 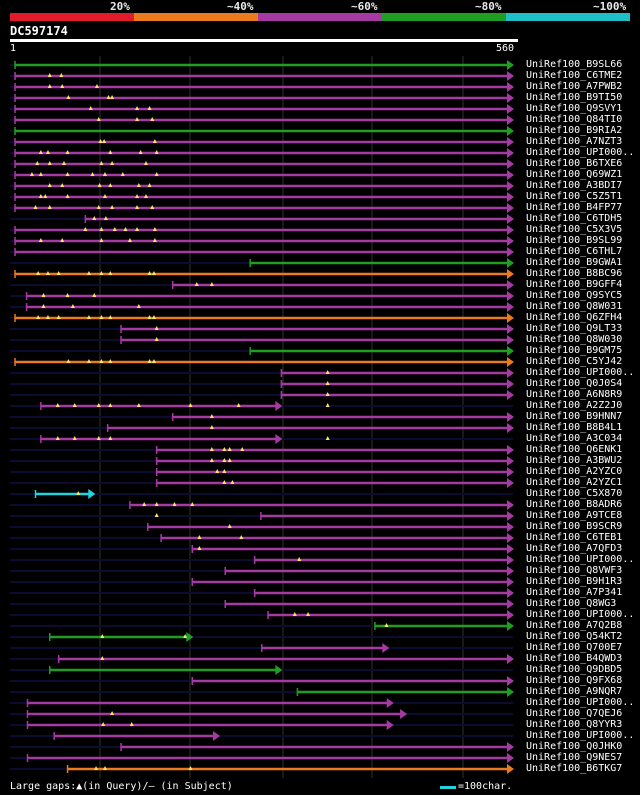 I want to click on hit-link: UniRef100_B9H1R3, so click(x=574, y=581).